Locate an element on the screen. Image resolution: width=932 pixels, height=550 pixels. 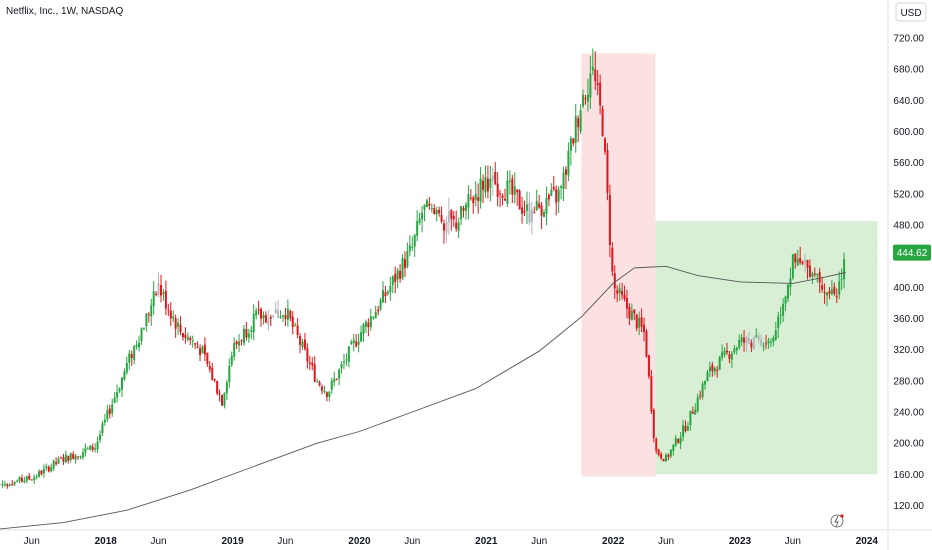
y-tick-label: 600.00 is located at coordinates (908, 132).